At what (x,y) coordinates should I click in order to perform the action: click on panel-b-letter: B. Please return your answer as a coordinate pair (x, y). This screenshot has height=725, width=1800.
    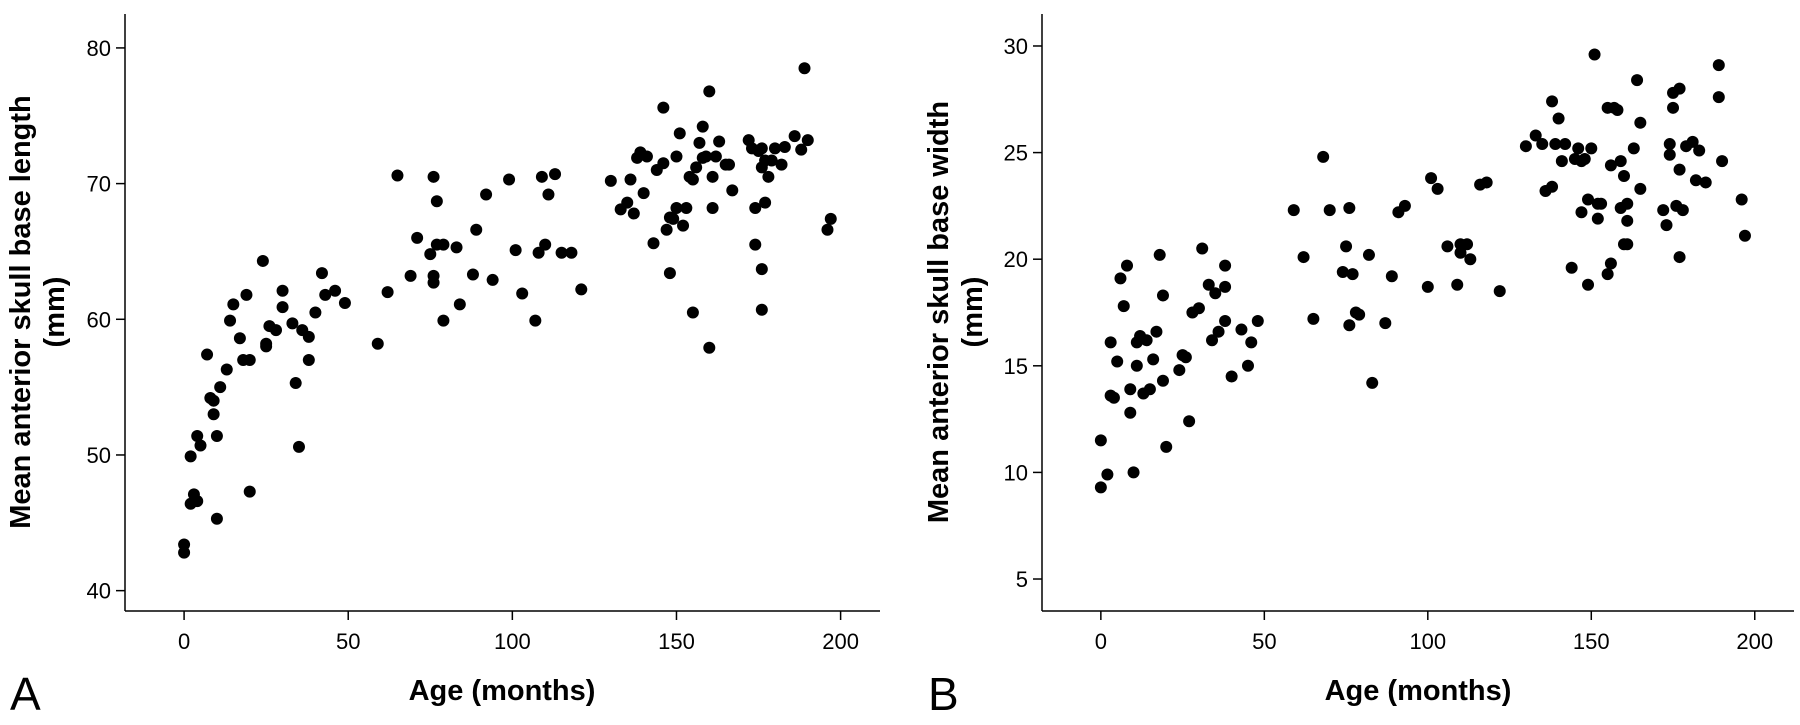
    Looking at the image, I should click on (943, 694).